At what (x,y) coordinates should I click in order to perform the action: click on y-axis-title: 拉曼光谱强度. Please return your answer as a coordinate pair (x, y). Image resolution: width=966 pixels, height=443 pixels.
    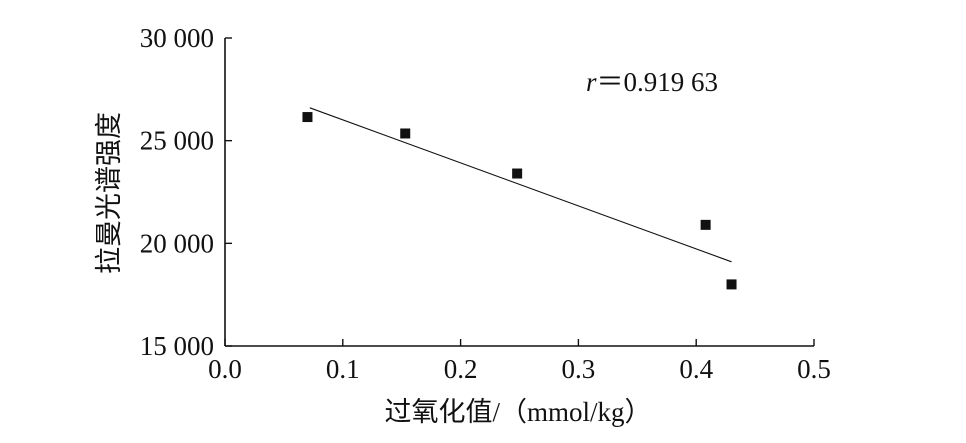
    Looking at the image, I should click on (109, 193).